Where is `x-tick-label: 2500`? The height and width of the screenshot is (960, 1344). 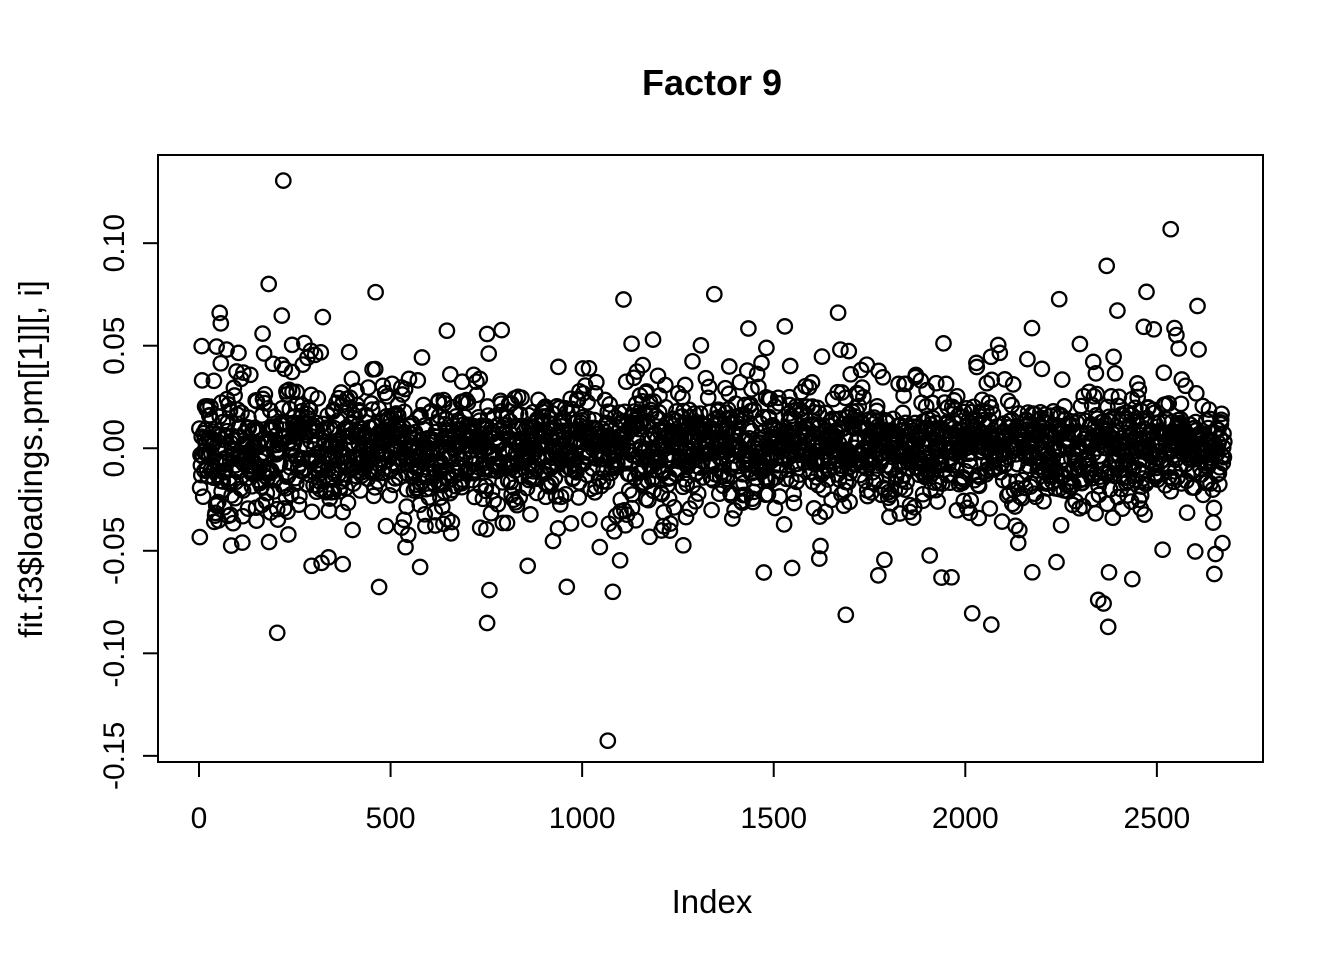 x-tick-label: 2500 is located at coordinates (1156, 818).